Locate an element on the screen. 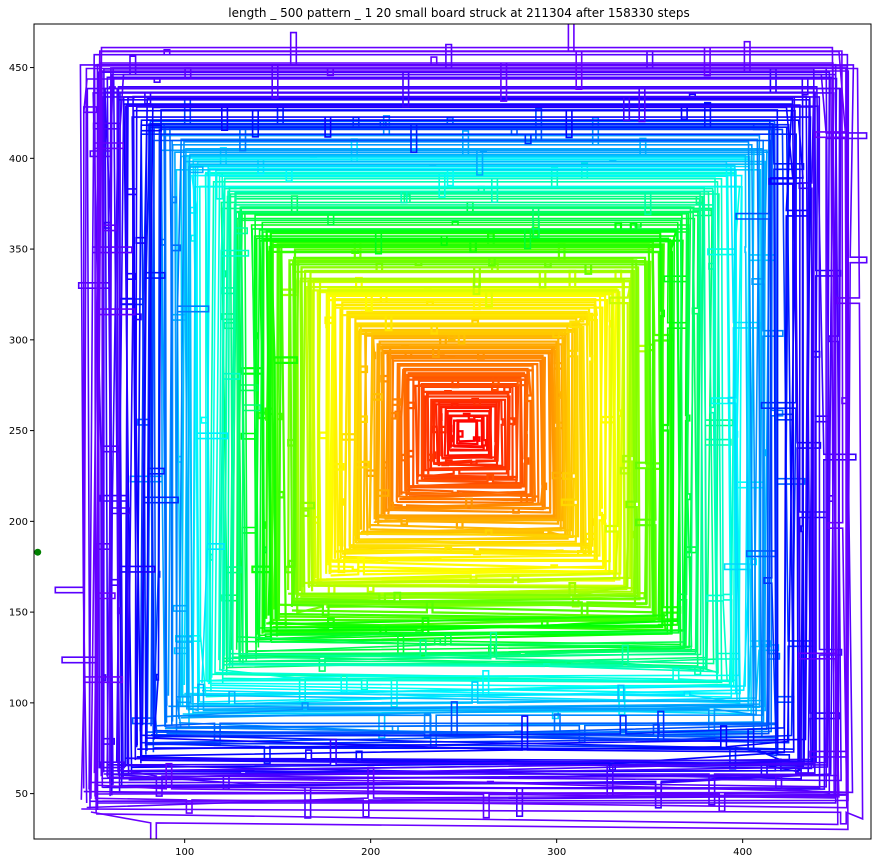 The image size is (880, 862). y-tick-label: 450 is located at coordinates (18, 68).